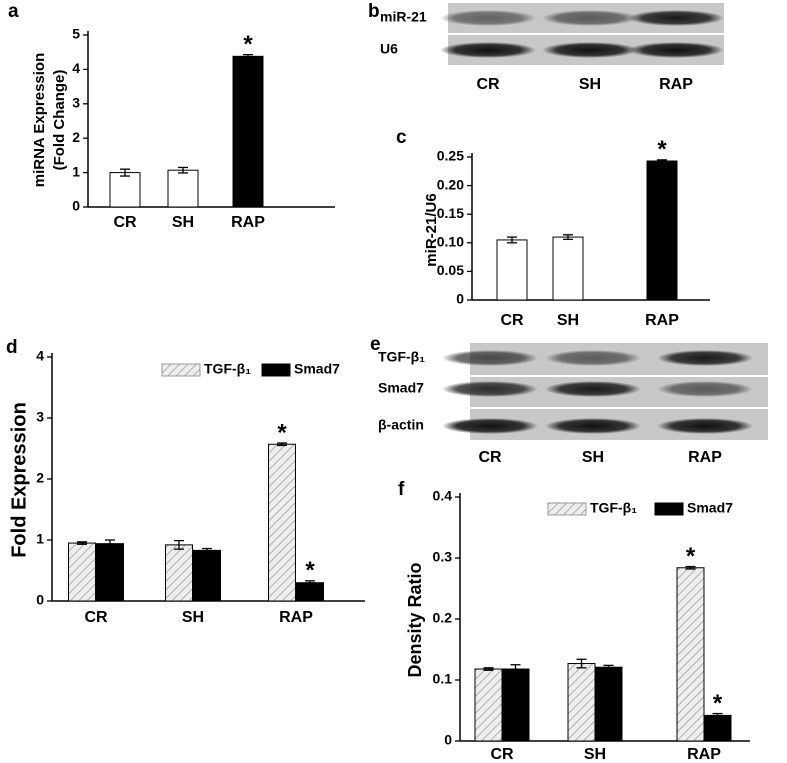  I want to click on y-tick-label: 0.4, so click(443, 496).